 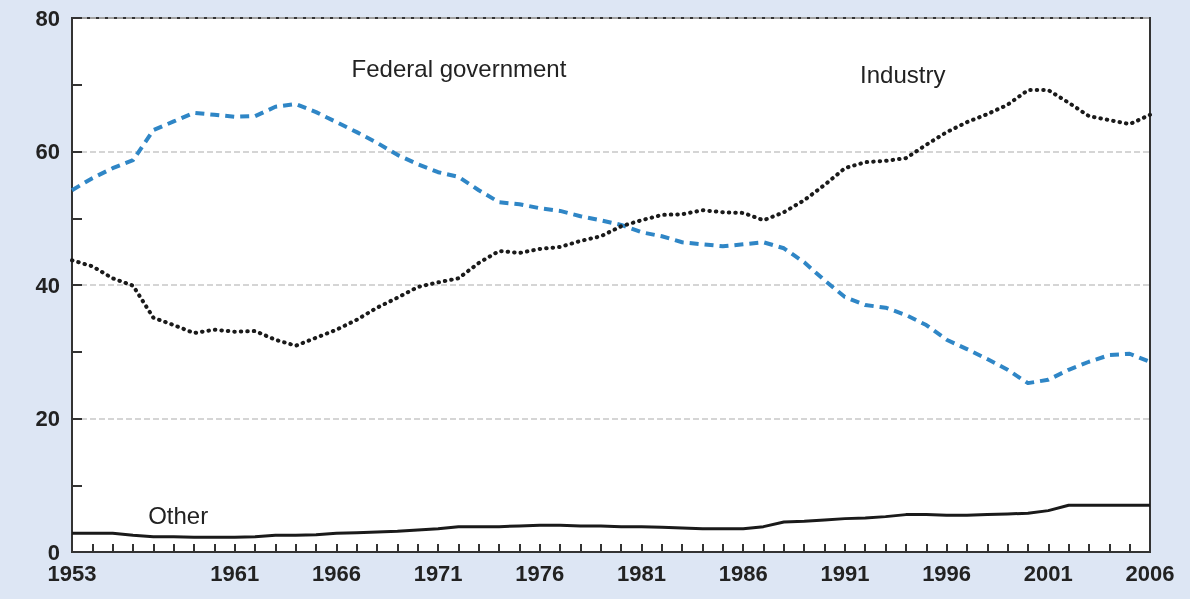 I want to click on x-tick-label: 1971, so click(x=438, y=573).